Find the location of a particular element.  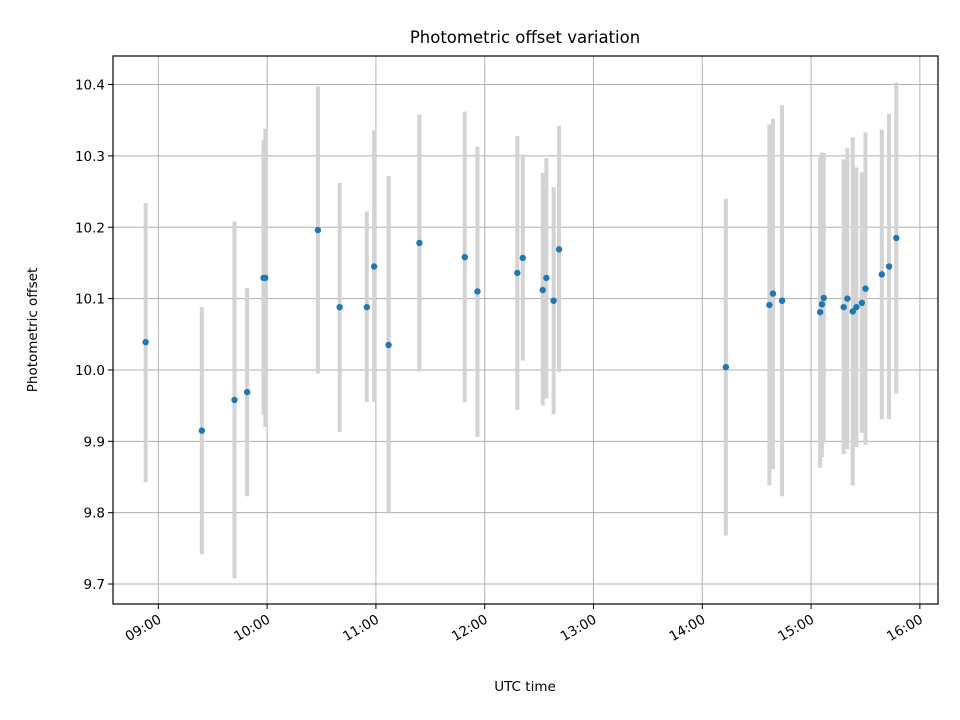

y-tick-label: 9.9 is located at coordinates (94, 442).